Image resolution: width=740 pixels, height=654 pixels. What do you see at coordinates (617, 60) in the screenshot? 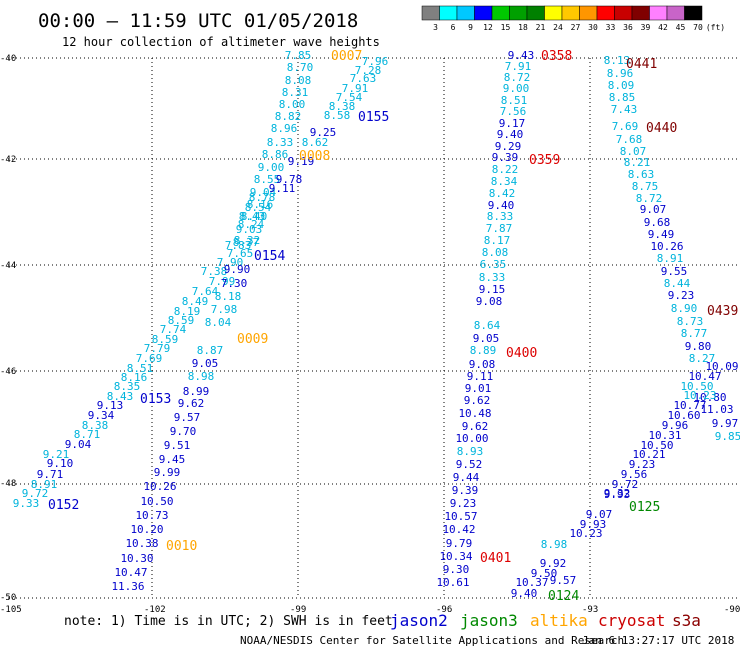
I see `wave-height-value: 8.13` at bounding box center [617, 60].